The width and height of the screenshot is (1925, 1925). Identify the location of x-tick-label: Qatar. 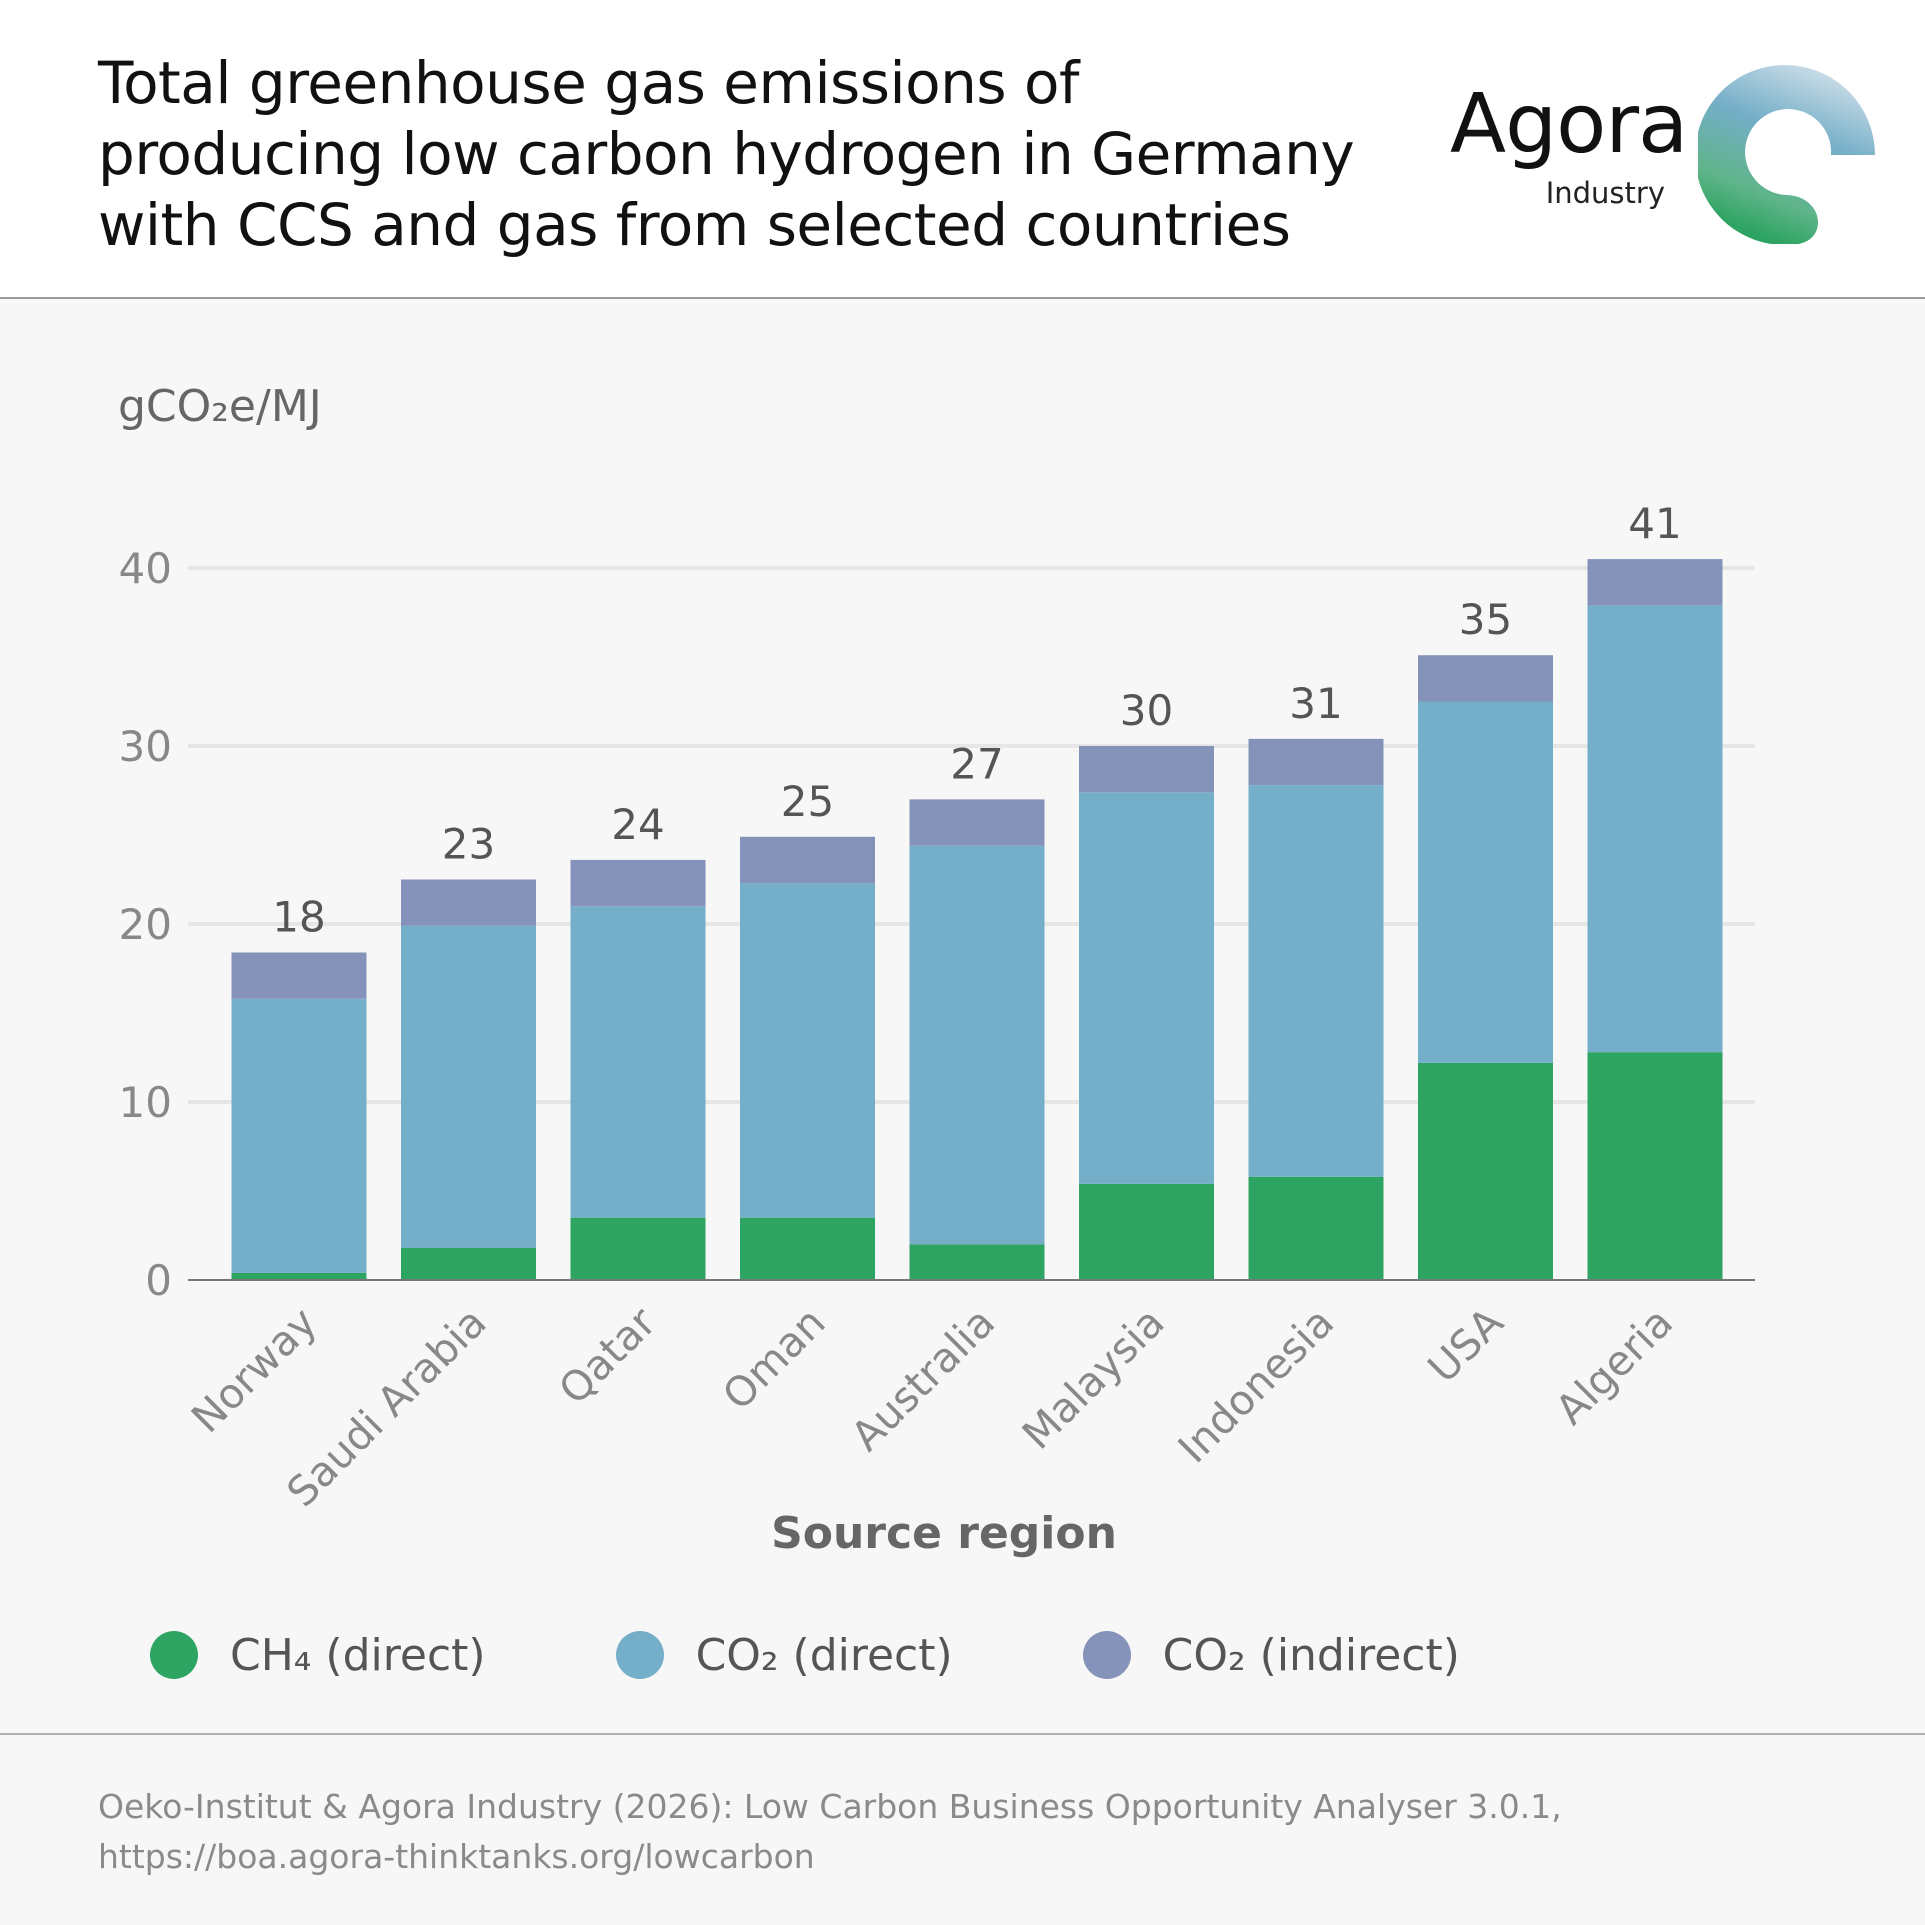
(607, 1356).